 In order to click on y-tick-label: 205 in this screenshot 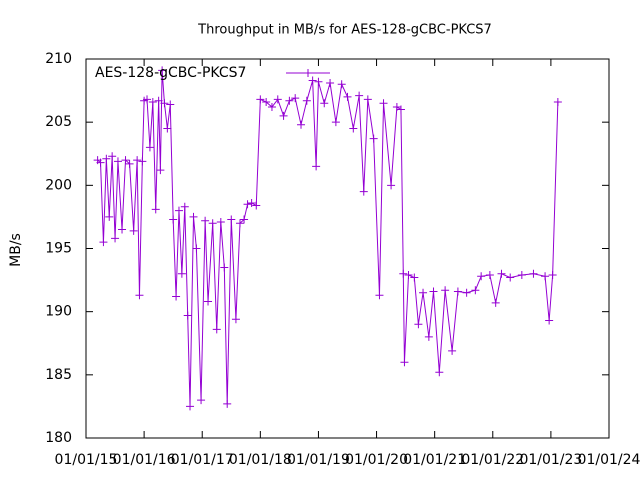, I will do `click(58, 122)`.